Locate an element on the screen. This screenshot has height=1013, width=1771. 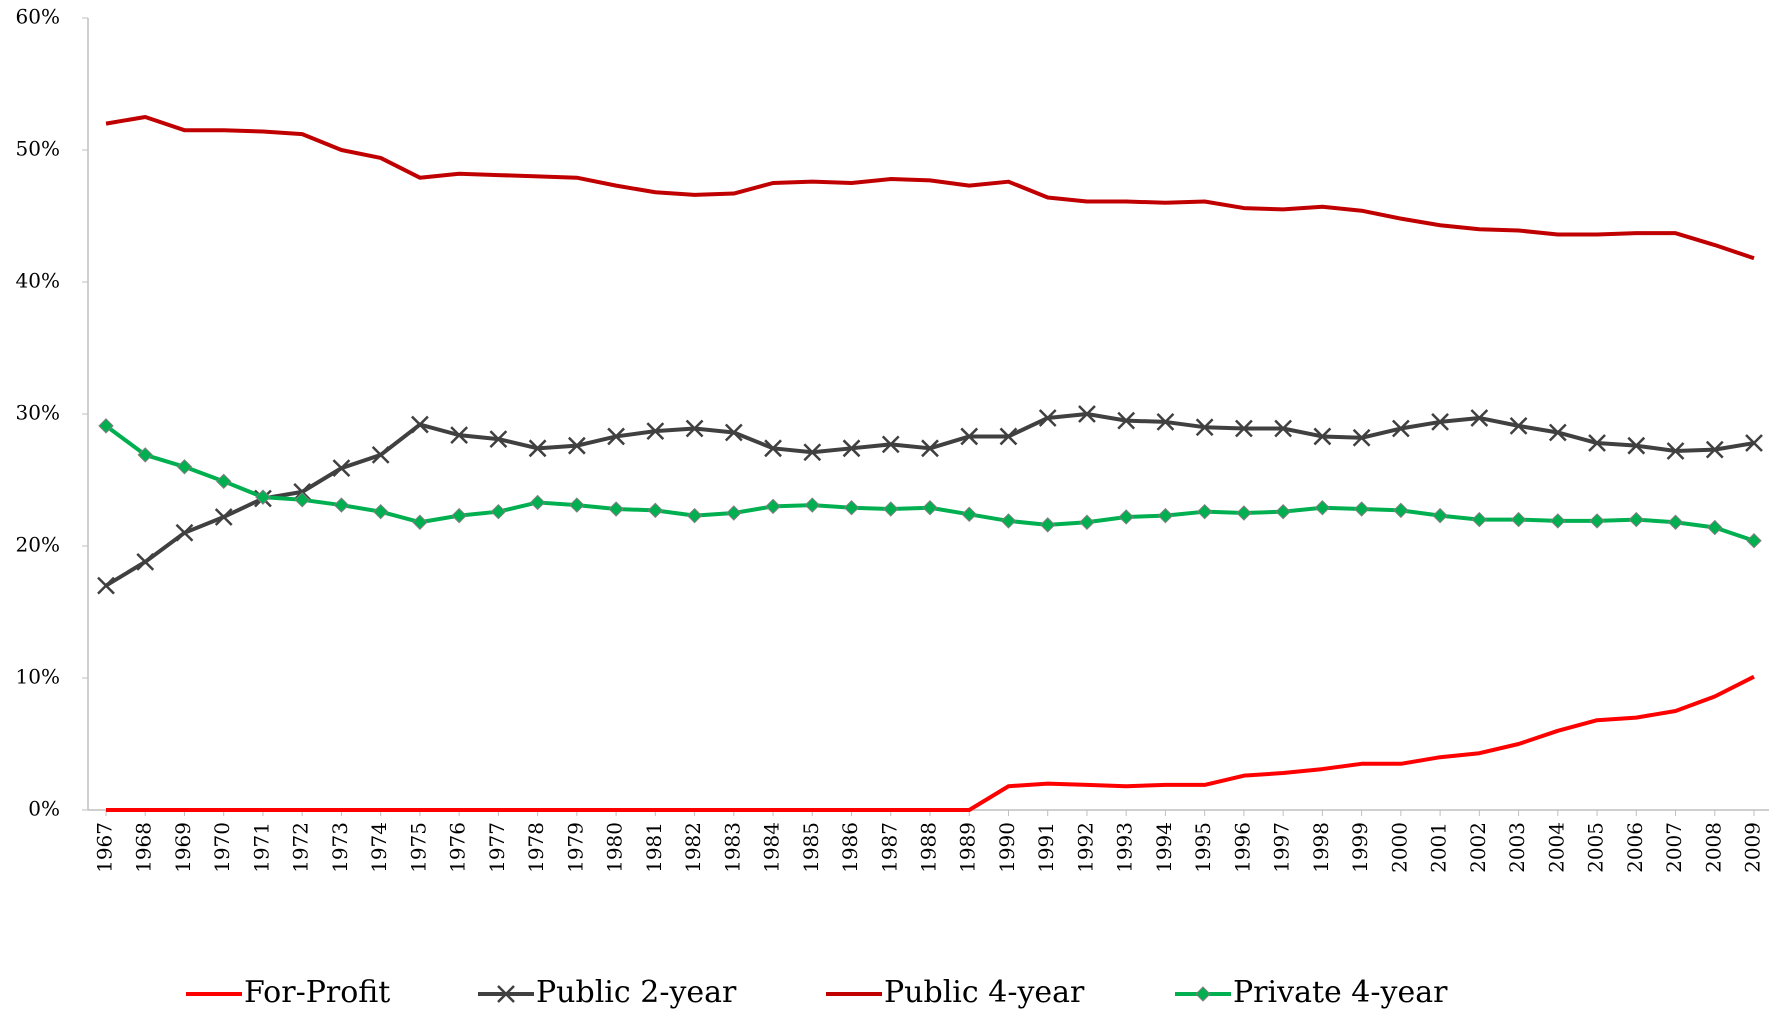
x-tick-label: 1992 is located at coordinates (1085, 847).